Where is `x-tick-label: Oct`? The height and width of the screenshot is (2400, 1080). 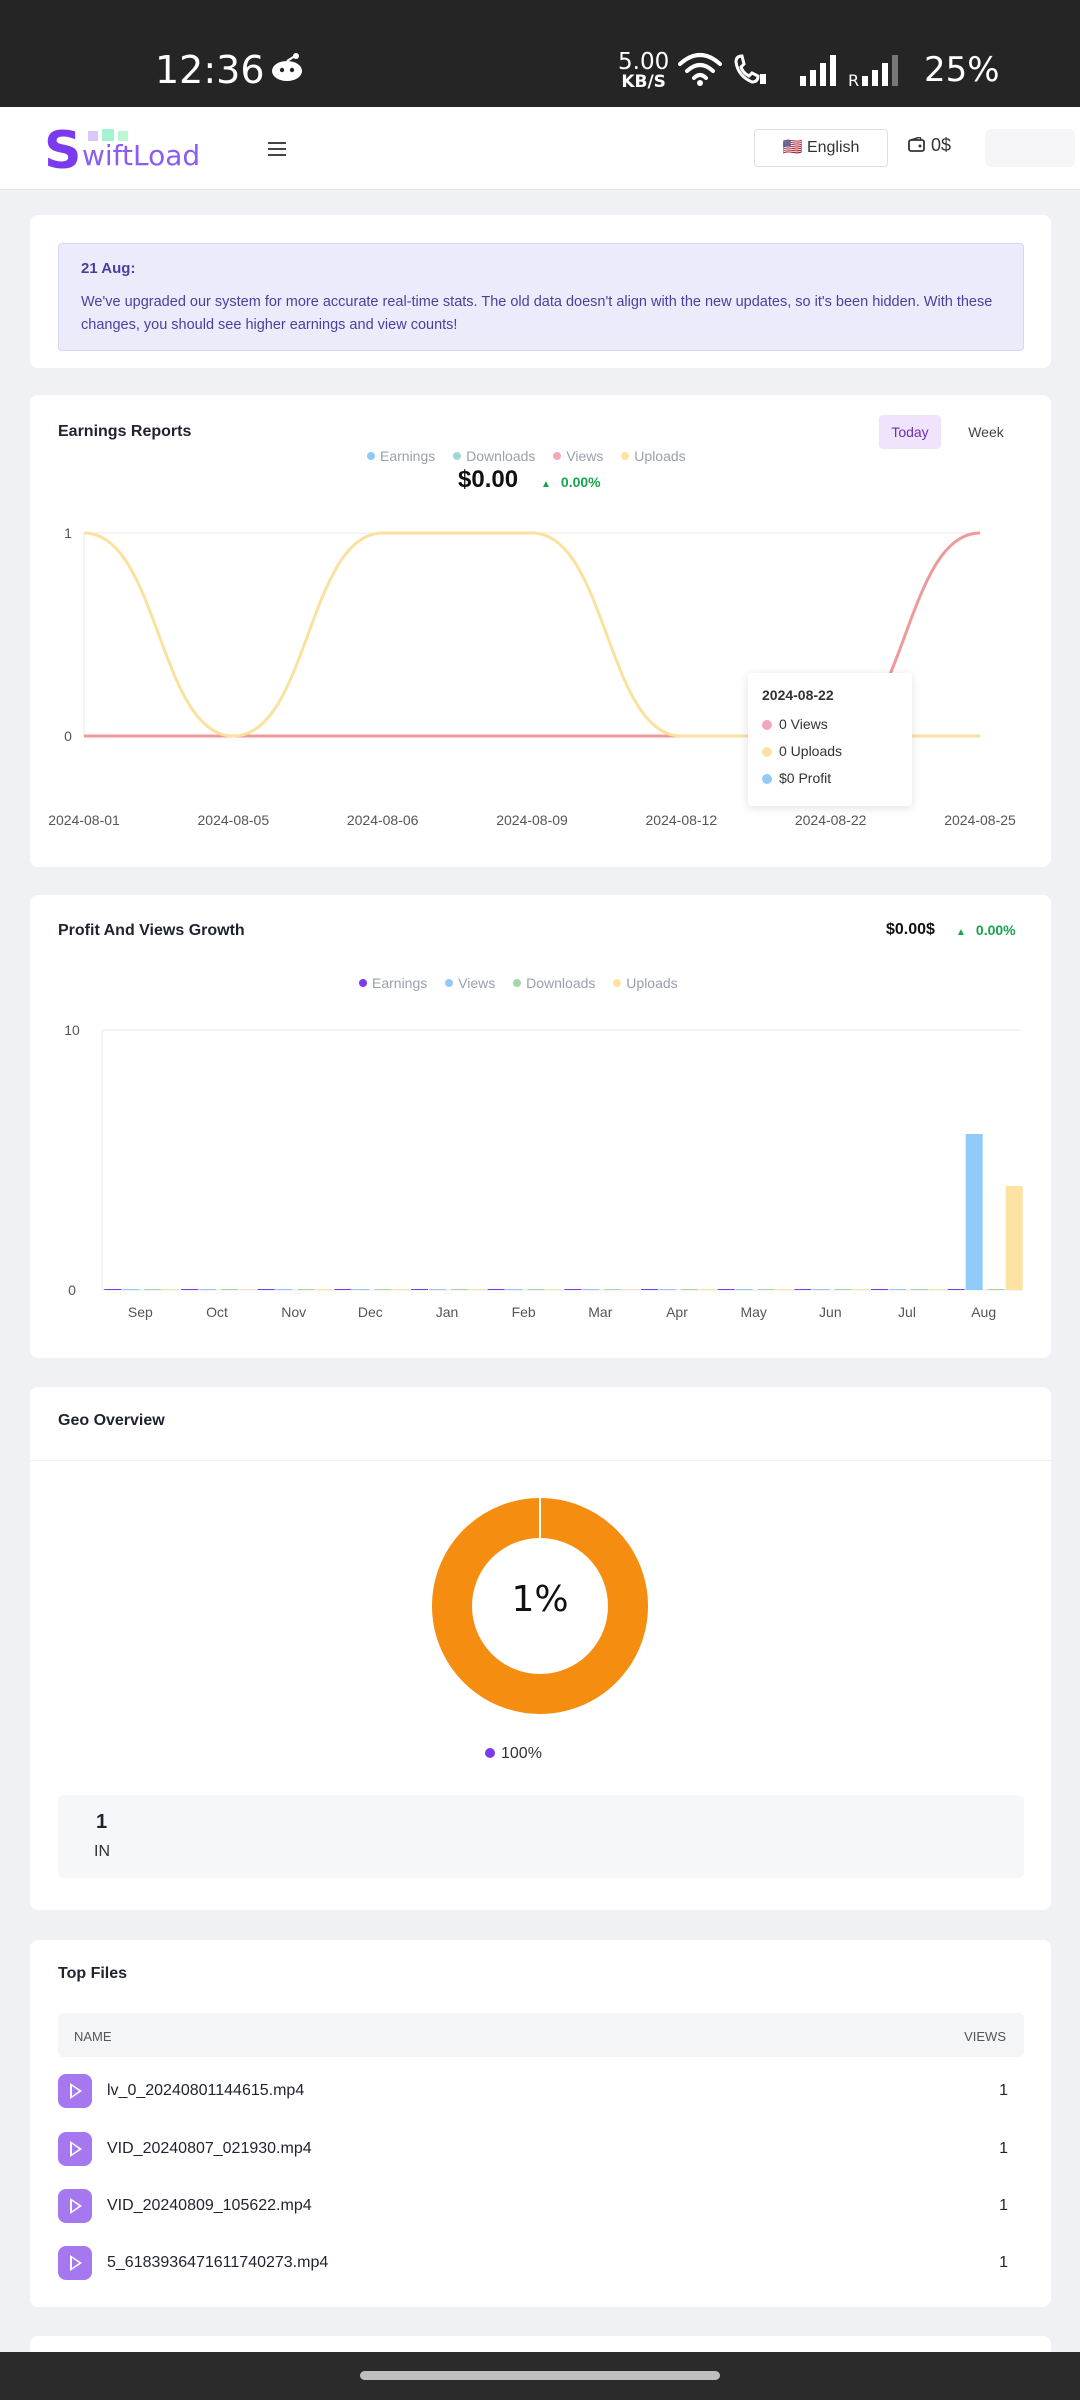
x-tick-label: Oct is located at coordinates (217, 1312).